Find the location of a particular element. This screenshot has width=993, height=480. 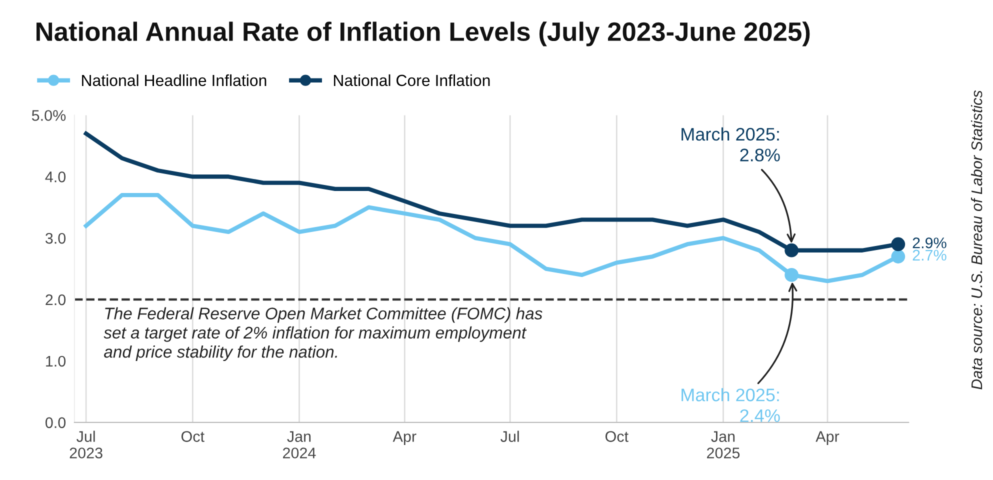

y-tick-label: 5.0% is located at coordinates (49, 115).